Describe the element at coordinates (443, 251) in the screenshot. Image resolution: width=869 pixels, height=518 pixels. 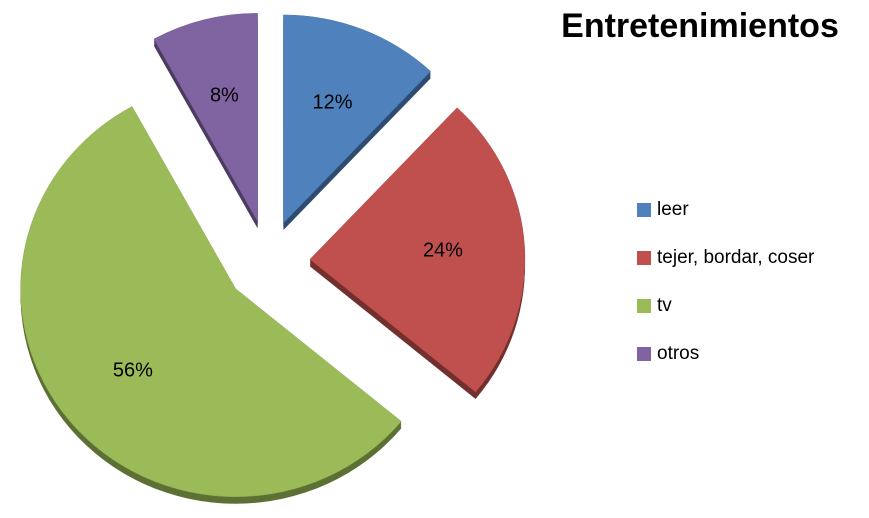
I see `data-label: 24%` at that location.